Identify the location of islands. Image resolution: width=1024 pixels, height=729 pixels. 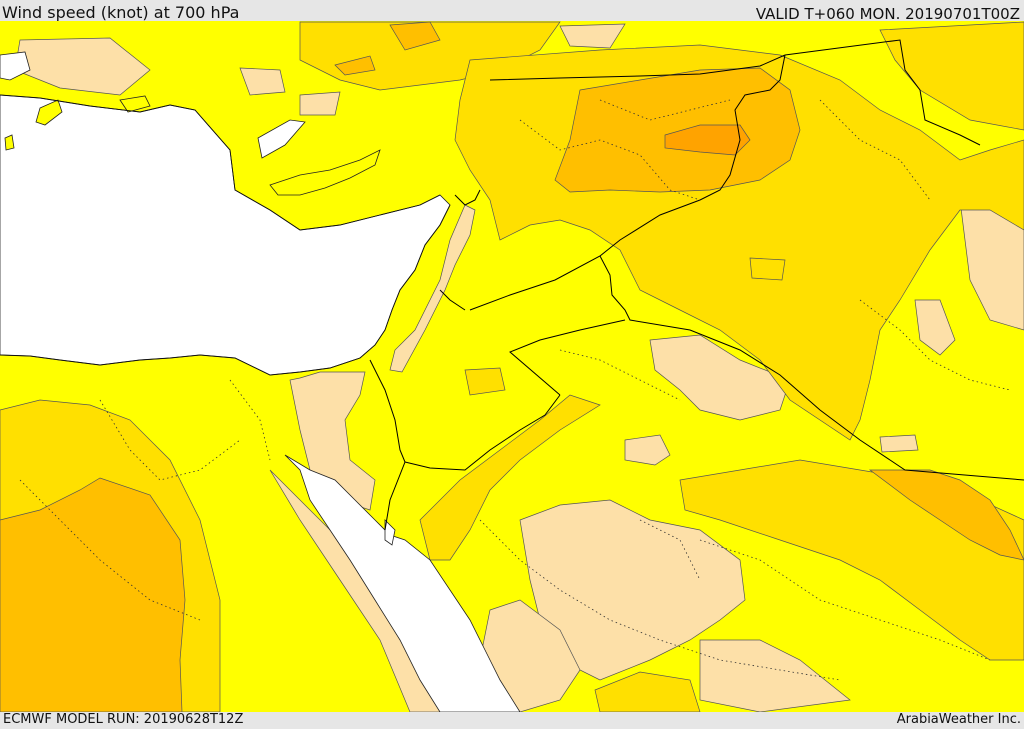
(192, 145).